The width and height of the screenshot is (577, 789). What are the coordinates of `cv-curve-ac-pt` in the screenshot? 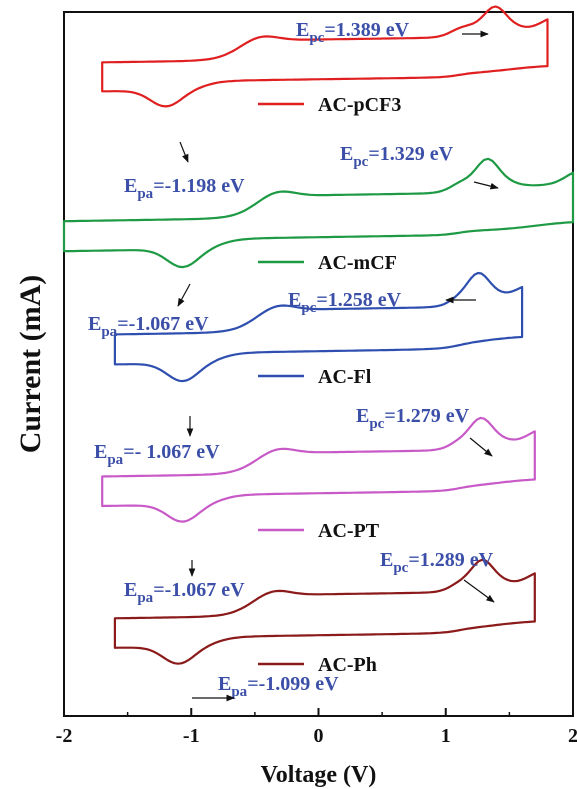 It's located at (318, 469).